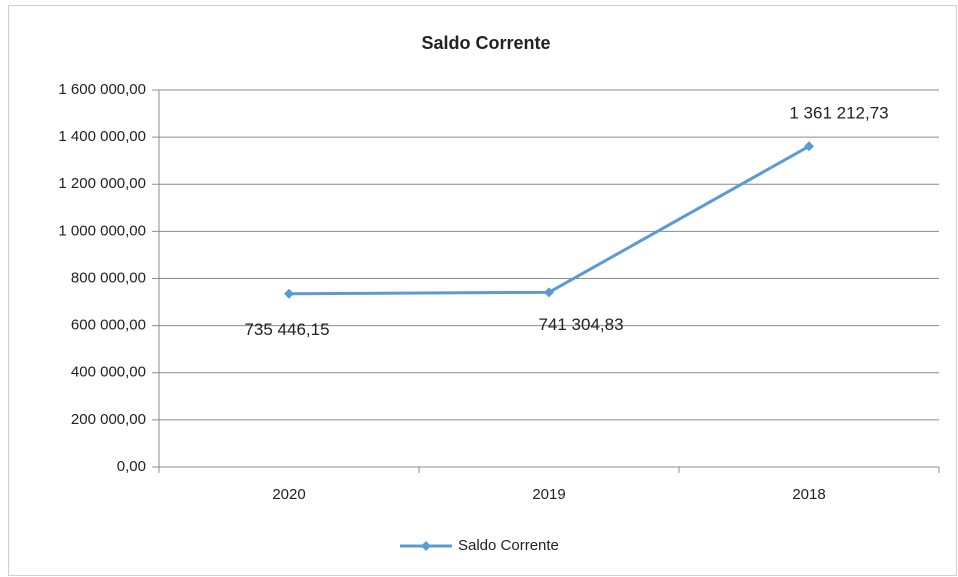  What do you see at coordinates (548, 494) in the screenshot?
I see `x-tick-label: 2019` at bounding box center [548, 494].